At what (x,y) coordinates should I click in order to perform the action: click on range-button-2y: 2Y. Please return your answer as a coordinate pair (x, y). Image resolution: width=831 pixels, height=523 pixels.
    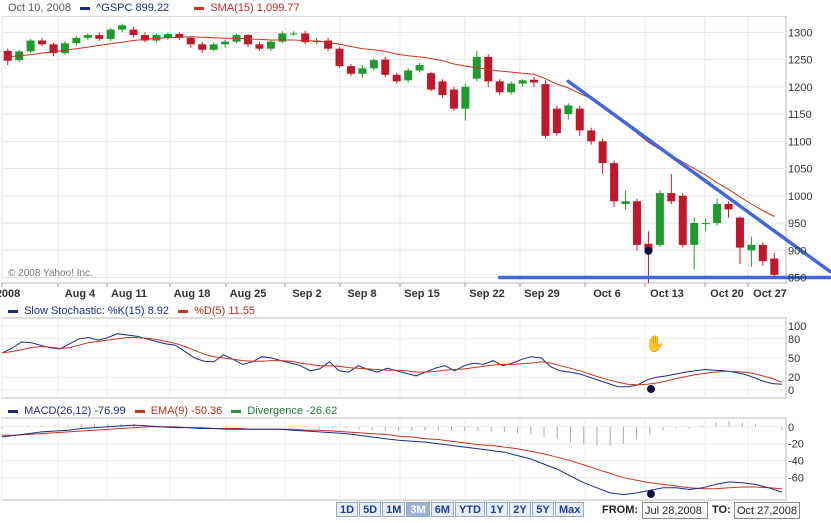
    Looking at the image, I should click on (519, 509).